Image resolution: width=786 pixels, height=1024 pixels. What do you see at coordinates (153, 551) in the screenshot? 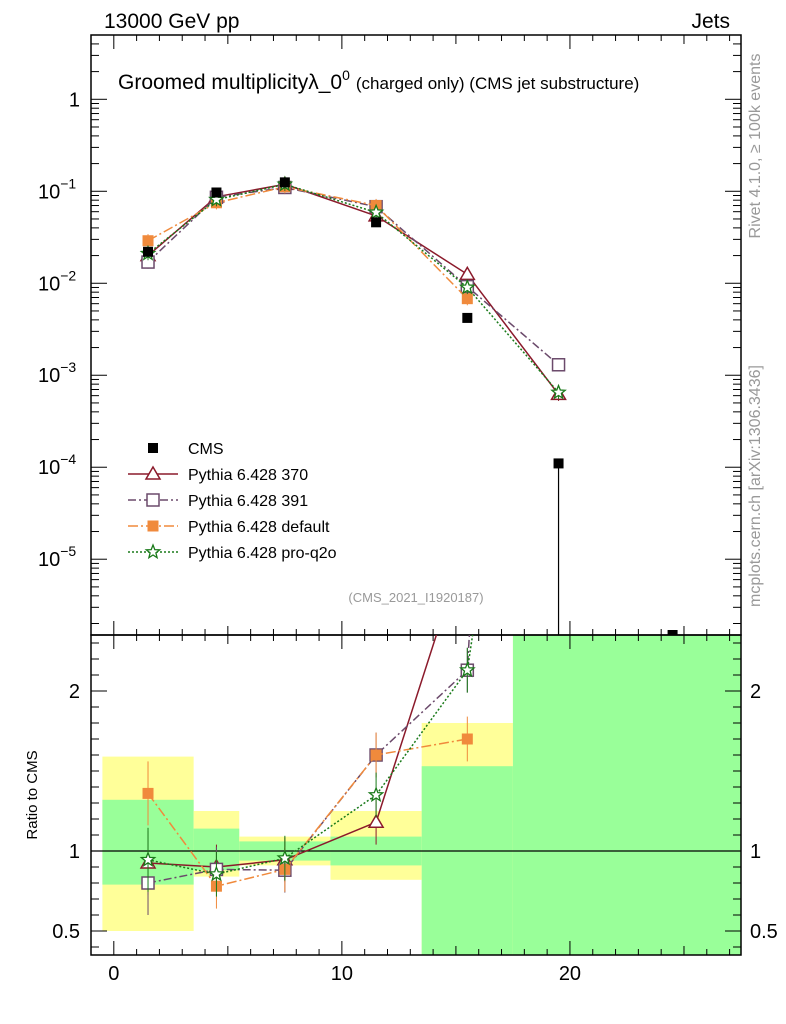
I see `legend-marker-proq2o` at bounding box center [153, 551].